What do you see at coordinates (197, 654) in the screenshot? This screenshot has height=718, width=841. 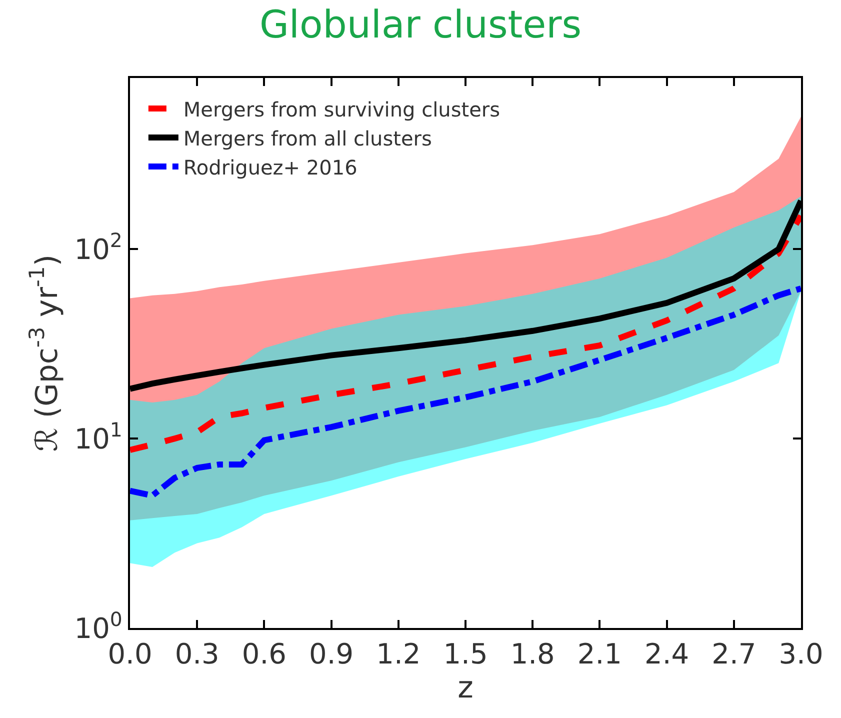 I see `x-tick-label: 0.3` at bounding box center [197, 654].